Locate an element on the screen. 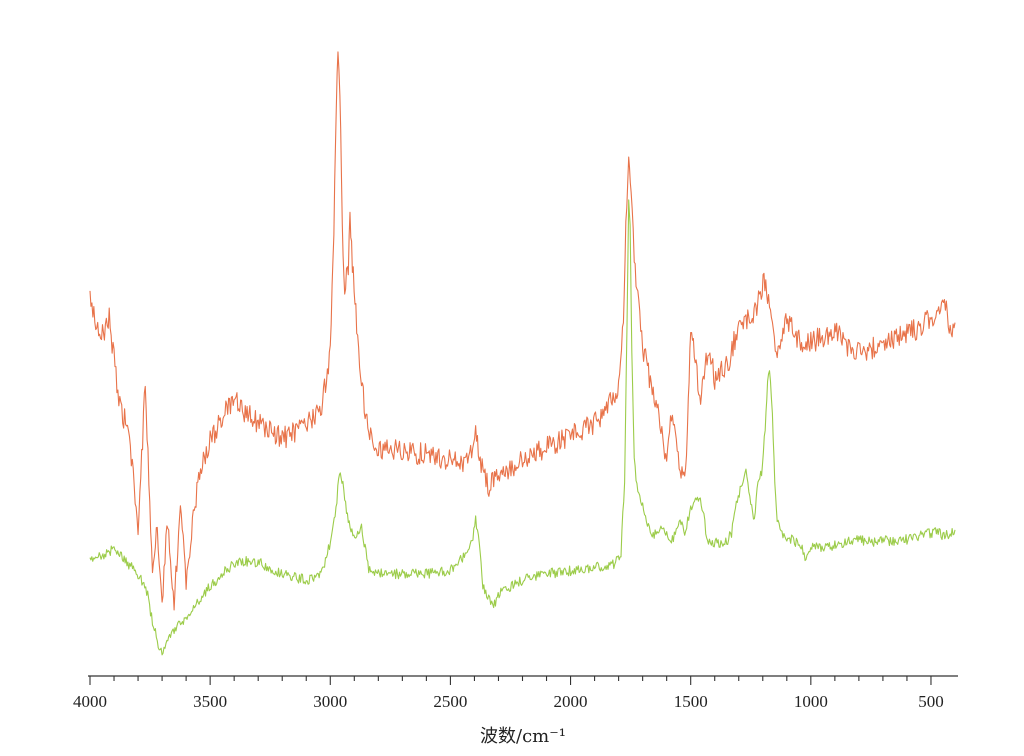 This screenshot has height=756, width=1024. x-tick-label-1000: 1000 is located at coordinates (811, 701).